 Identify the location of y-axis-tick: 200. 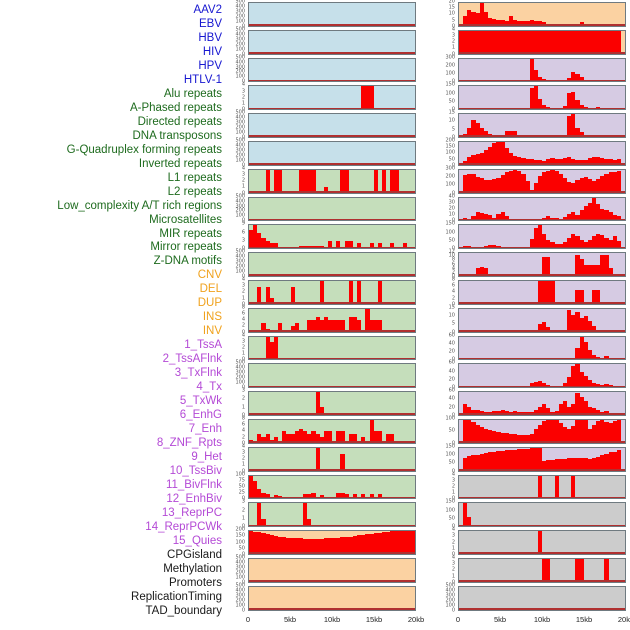
(240, 44).